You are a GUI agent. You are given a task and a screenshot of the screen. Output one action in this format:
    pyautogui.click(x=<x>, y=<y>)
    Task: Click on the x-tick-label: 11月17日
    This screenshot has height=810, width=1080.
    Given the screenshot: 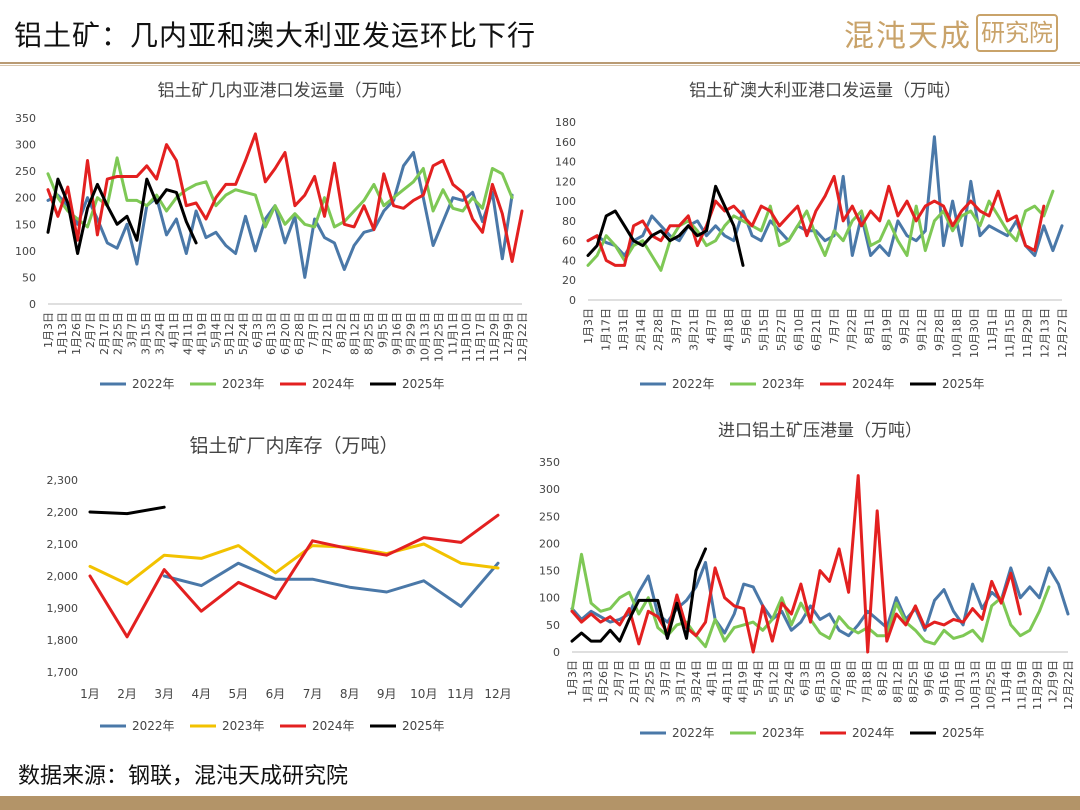 What is the action you would take?
    pyautogui.click(x=480, y=337)
    